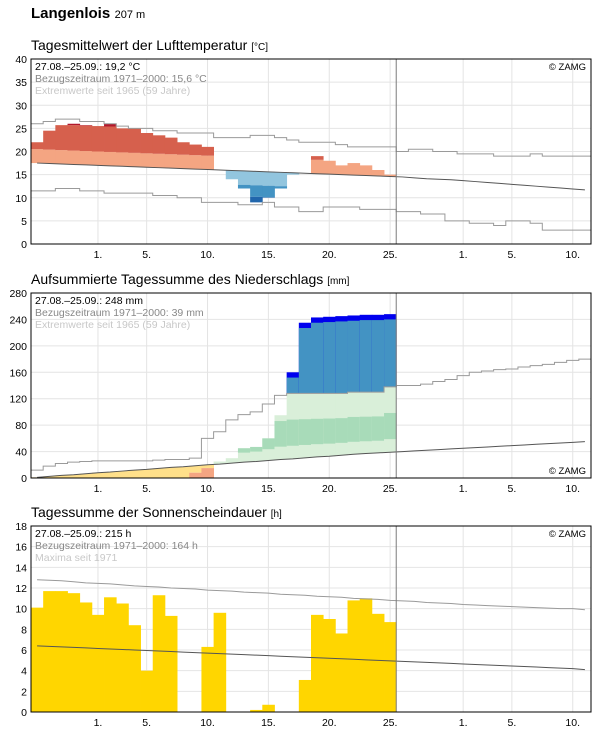 The image size is (596, 729). What do you see at coordinates (130, 15) in the screenshot?
I see `station-elevation: 207 m` at bounding box center [130, 15].